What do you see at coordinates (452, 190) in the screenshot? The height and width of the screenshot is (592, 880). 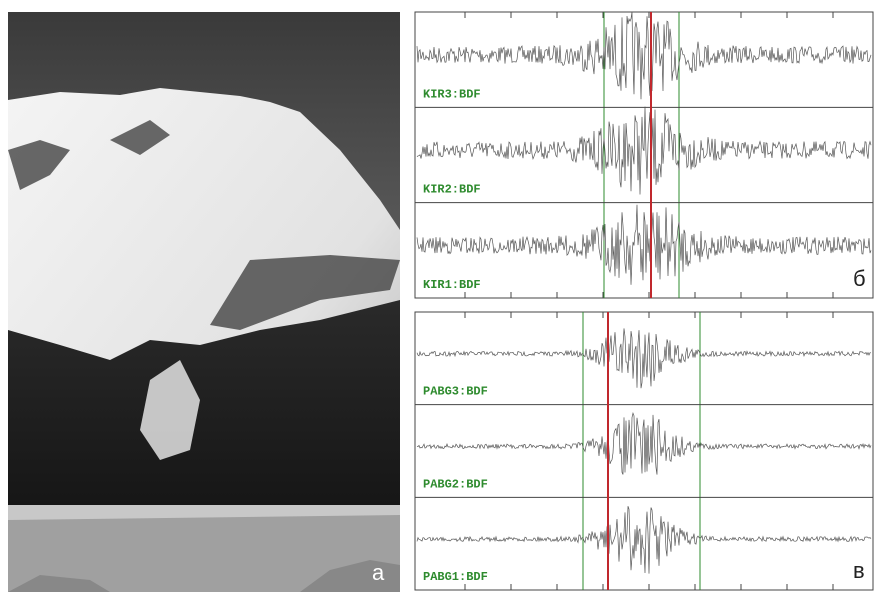 I see `trace-label: KIR2:BDF` at bounding box center [452, 190].